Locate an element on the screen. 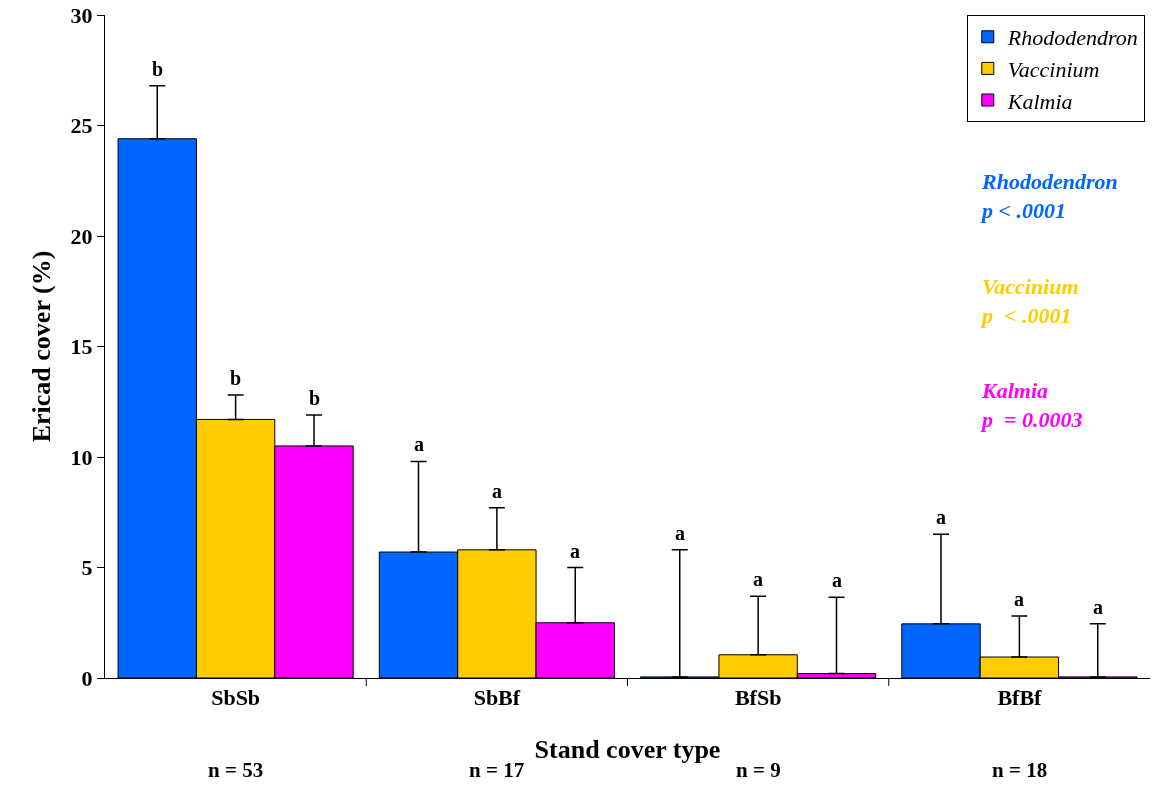  y-tick-label: 20 is located at coordinates (81, 236).